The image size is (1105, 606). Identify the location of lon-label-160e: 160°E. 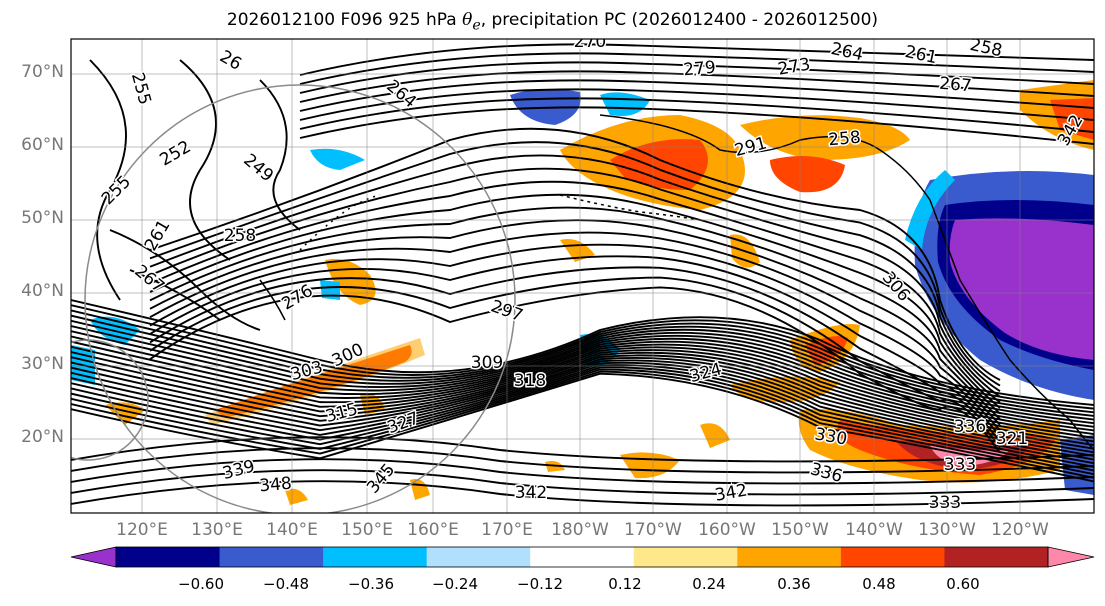
(433, 530).